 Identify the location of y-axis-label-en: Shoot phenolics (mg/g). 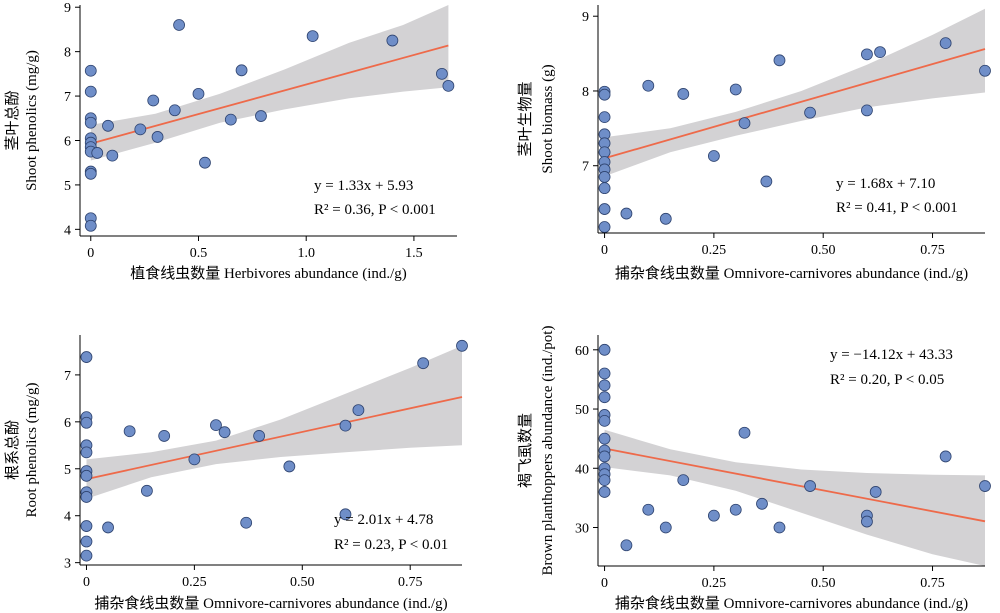
(32, 120).